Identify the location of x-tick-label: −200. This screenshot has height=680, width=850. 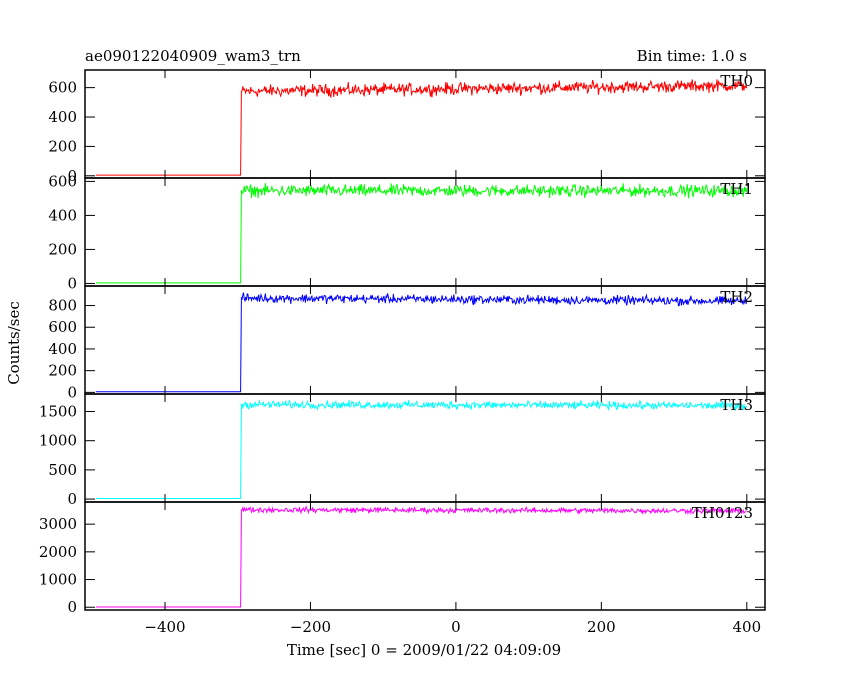
(310, 627).